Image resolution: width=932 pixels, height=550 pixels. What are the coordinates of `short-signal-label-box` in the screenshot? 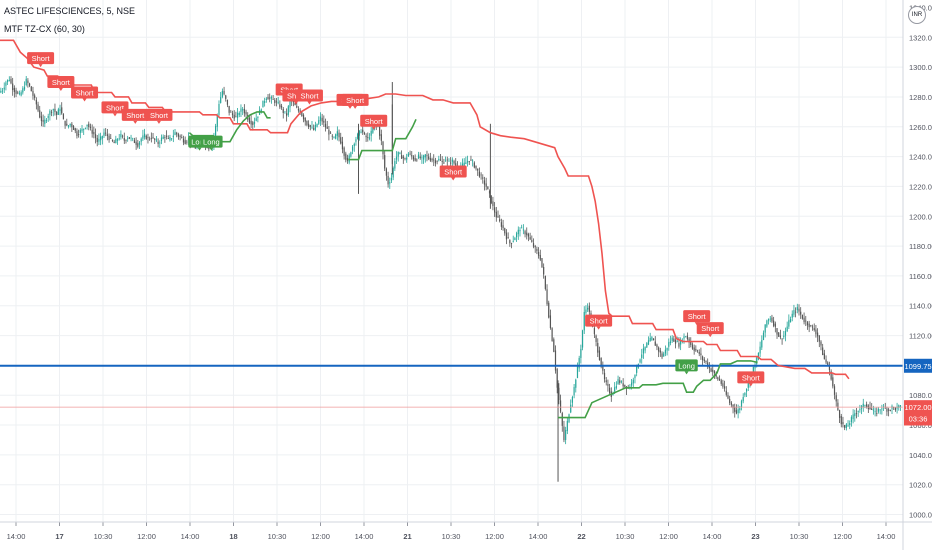 It's located at (61, 82).